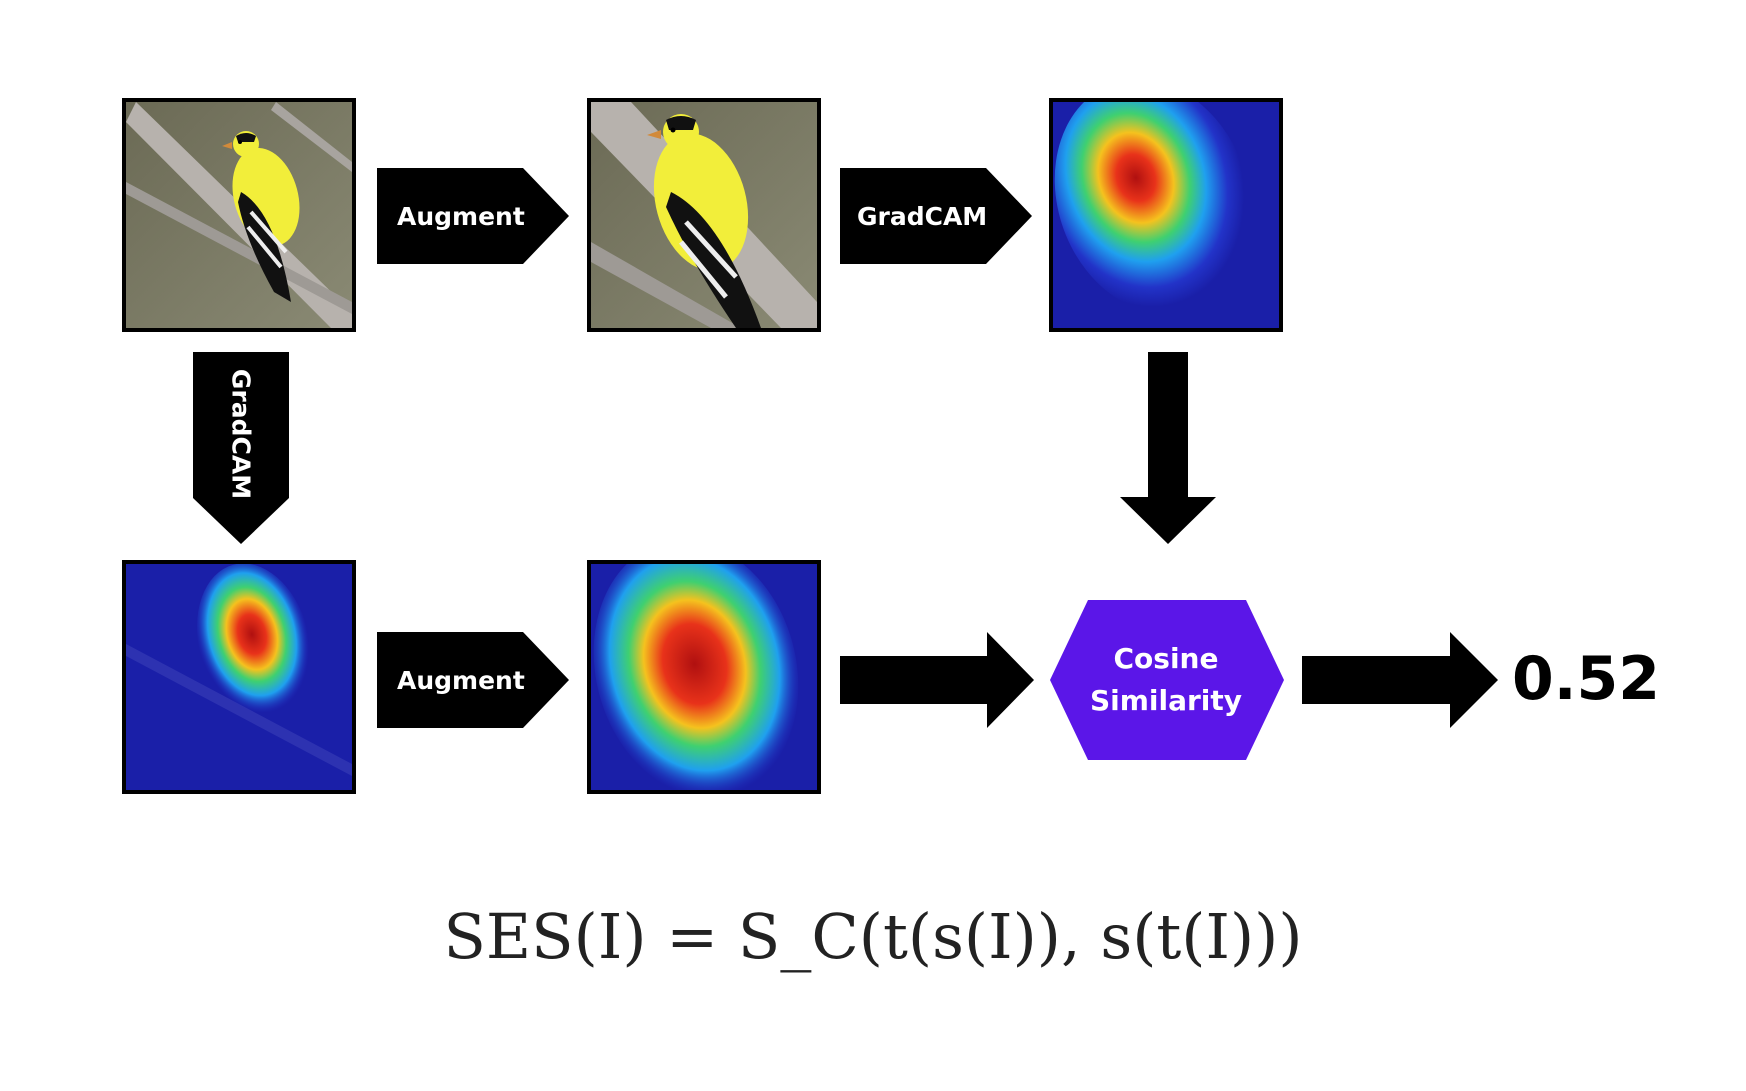 The width and height of the screenshot is (1746, 1091). I want to click on formula-text: SES(I) = S_C(t(s(I)), s(t(I))), so click(873, 936).